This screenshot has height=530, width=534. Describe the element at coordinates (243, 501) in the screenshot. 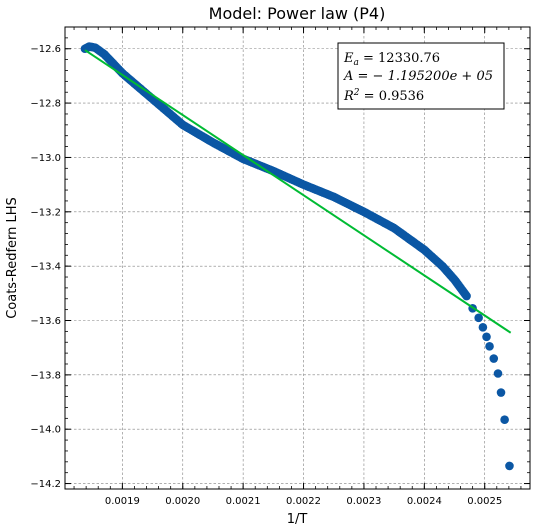

I see `x-tick-label: 0.0021` at that location.